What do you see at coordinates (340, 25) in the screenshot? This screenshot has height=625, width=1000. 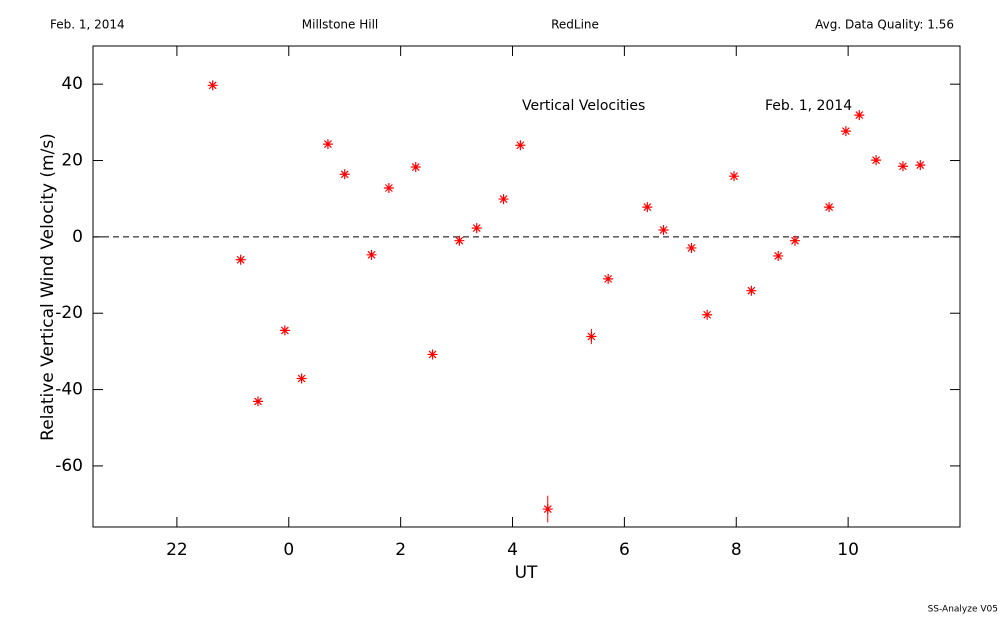 I see `header-site: Millstone Hill` at bounding box center [340, 25].